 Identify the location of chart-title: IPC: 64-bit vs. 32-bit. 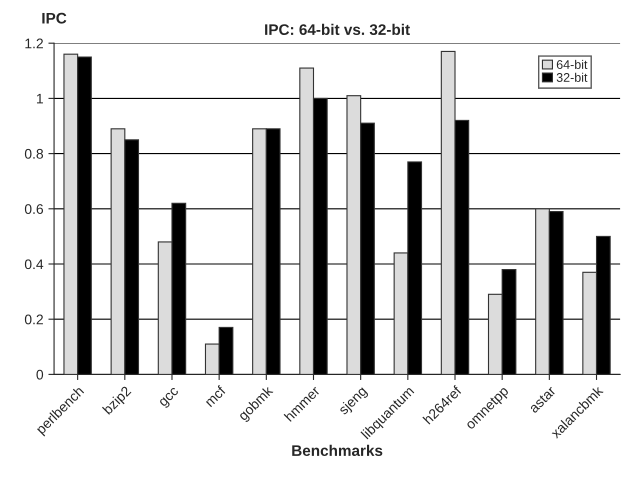
(337, 30).